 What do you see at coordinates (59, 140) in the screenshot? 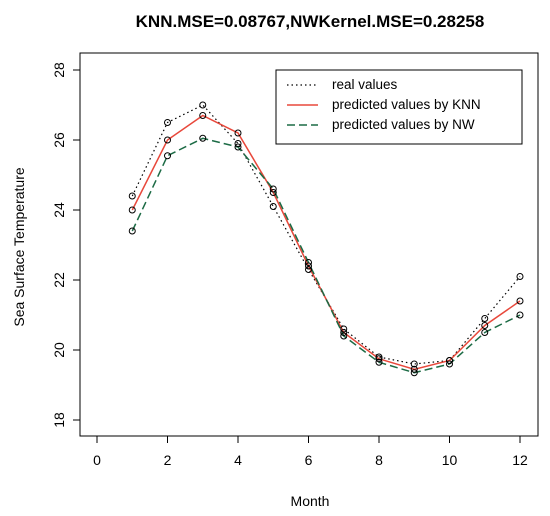
I see `y-tick-label: 26` at bounding box center [59, 140].